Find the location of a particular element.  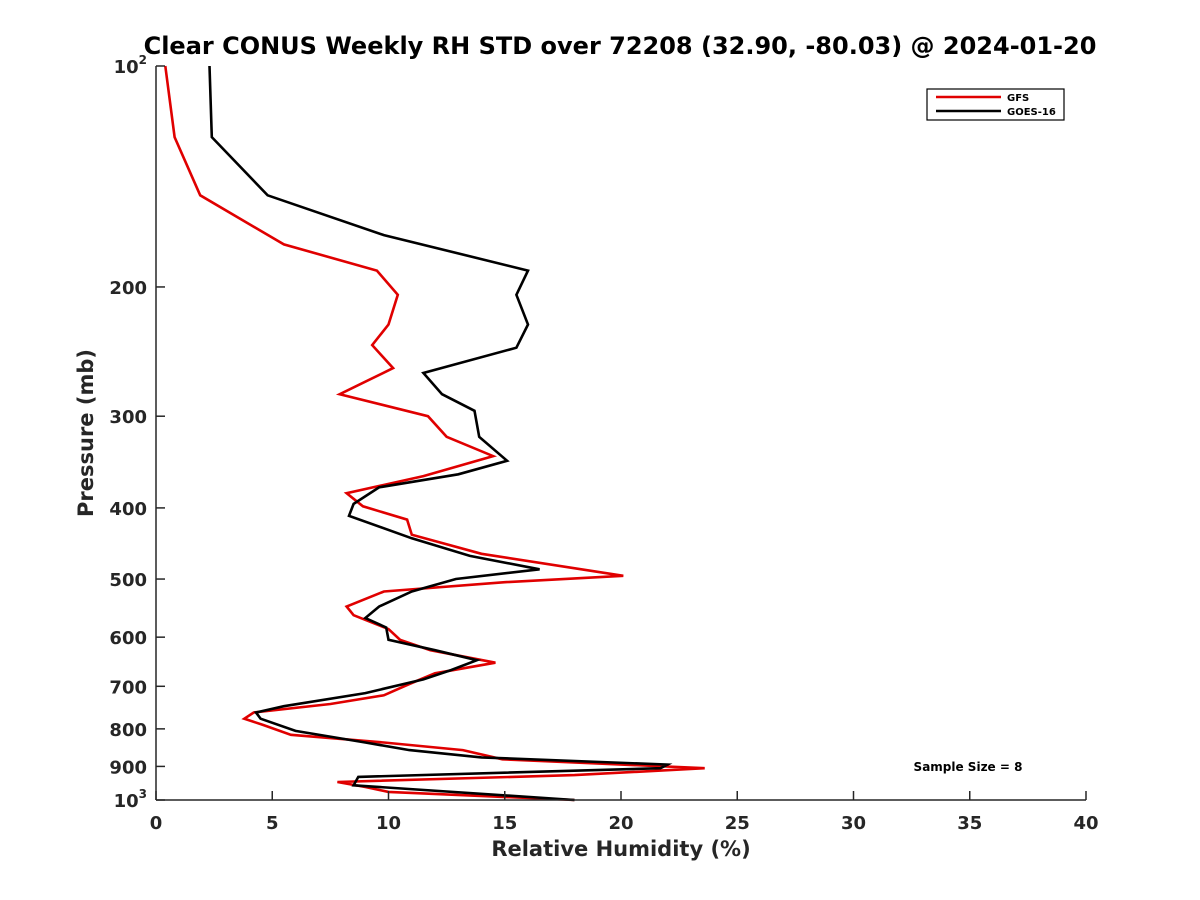

y-tick-label: 800 is located at coordinates (128, 730).